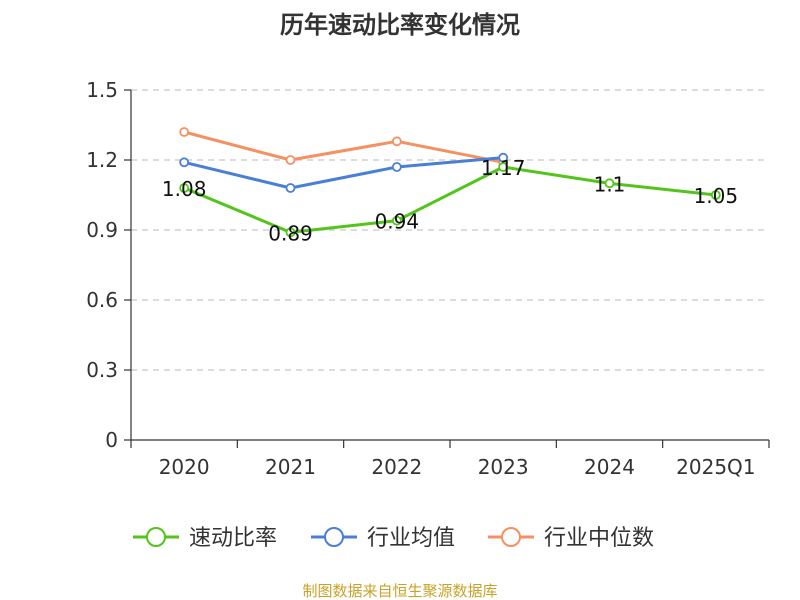 The height and width of the screenshot is (600, 800). What do you see at coordinates (411, 538) in the screenshot?
I see `legend-label: 行业均值` at bounding box center [411, 538].